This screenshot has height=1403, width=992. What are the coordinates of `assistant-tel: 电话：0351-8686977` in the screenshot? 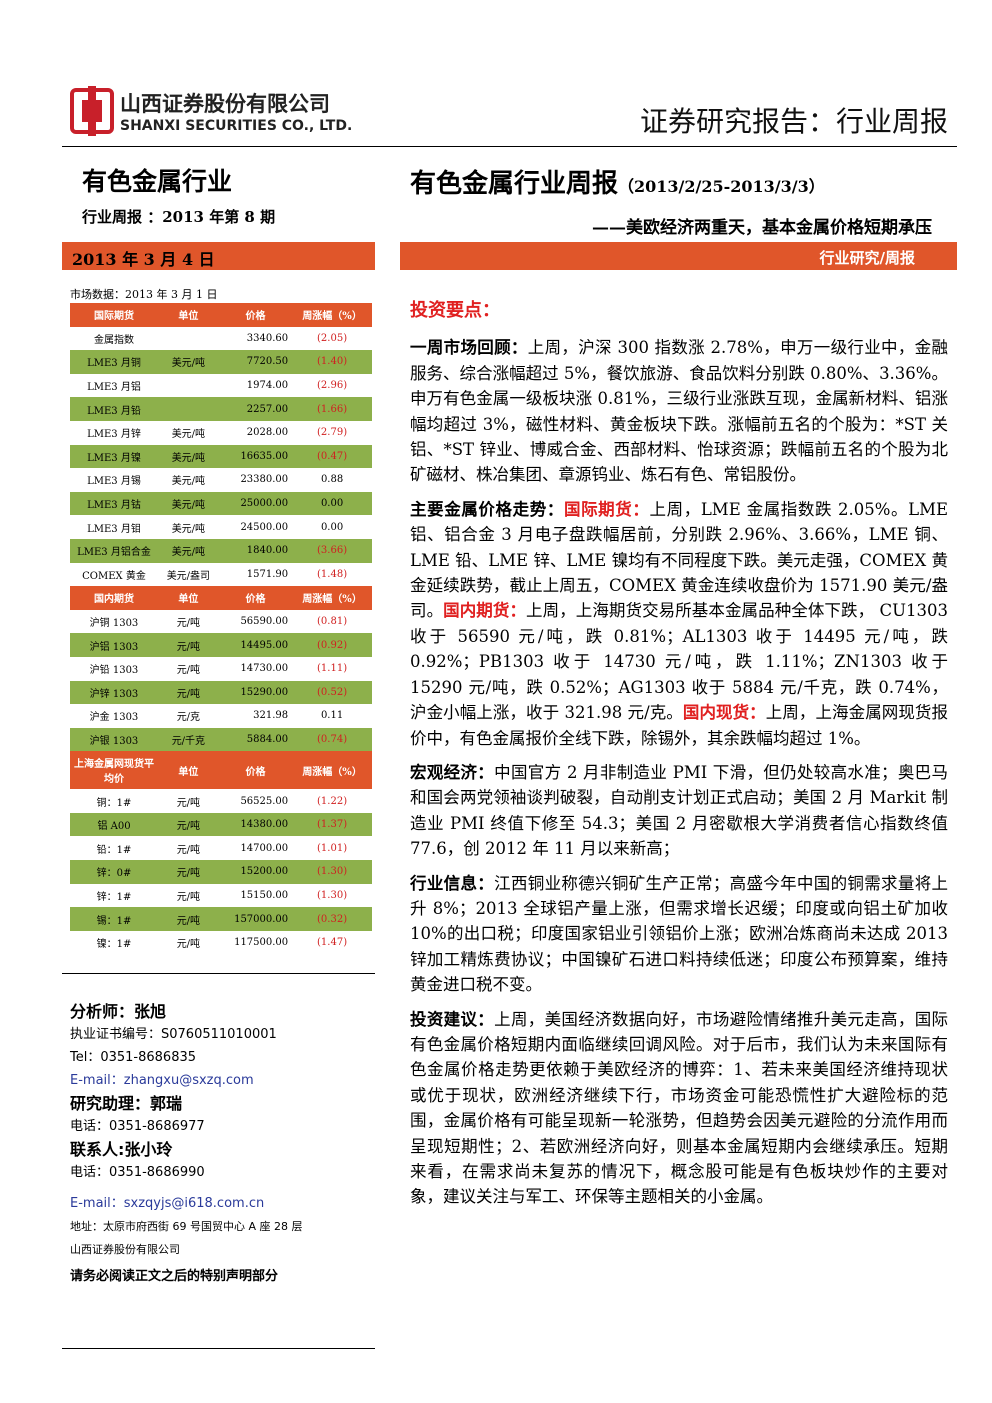 It's located at (137, 1126).